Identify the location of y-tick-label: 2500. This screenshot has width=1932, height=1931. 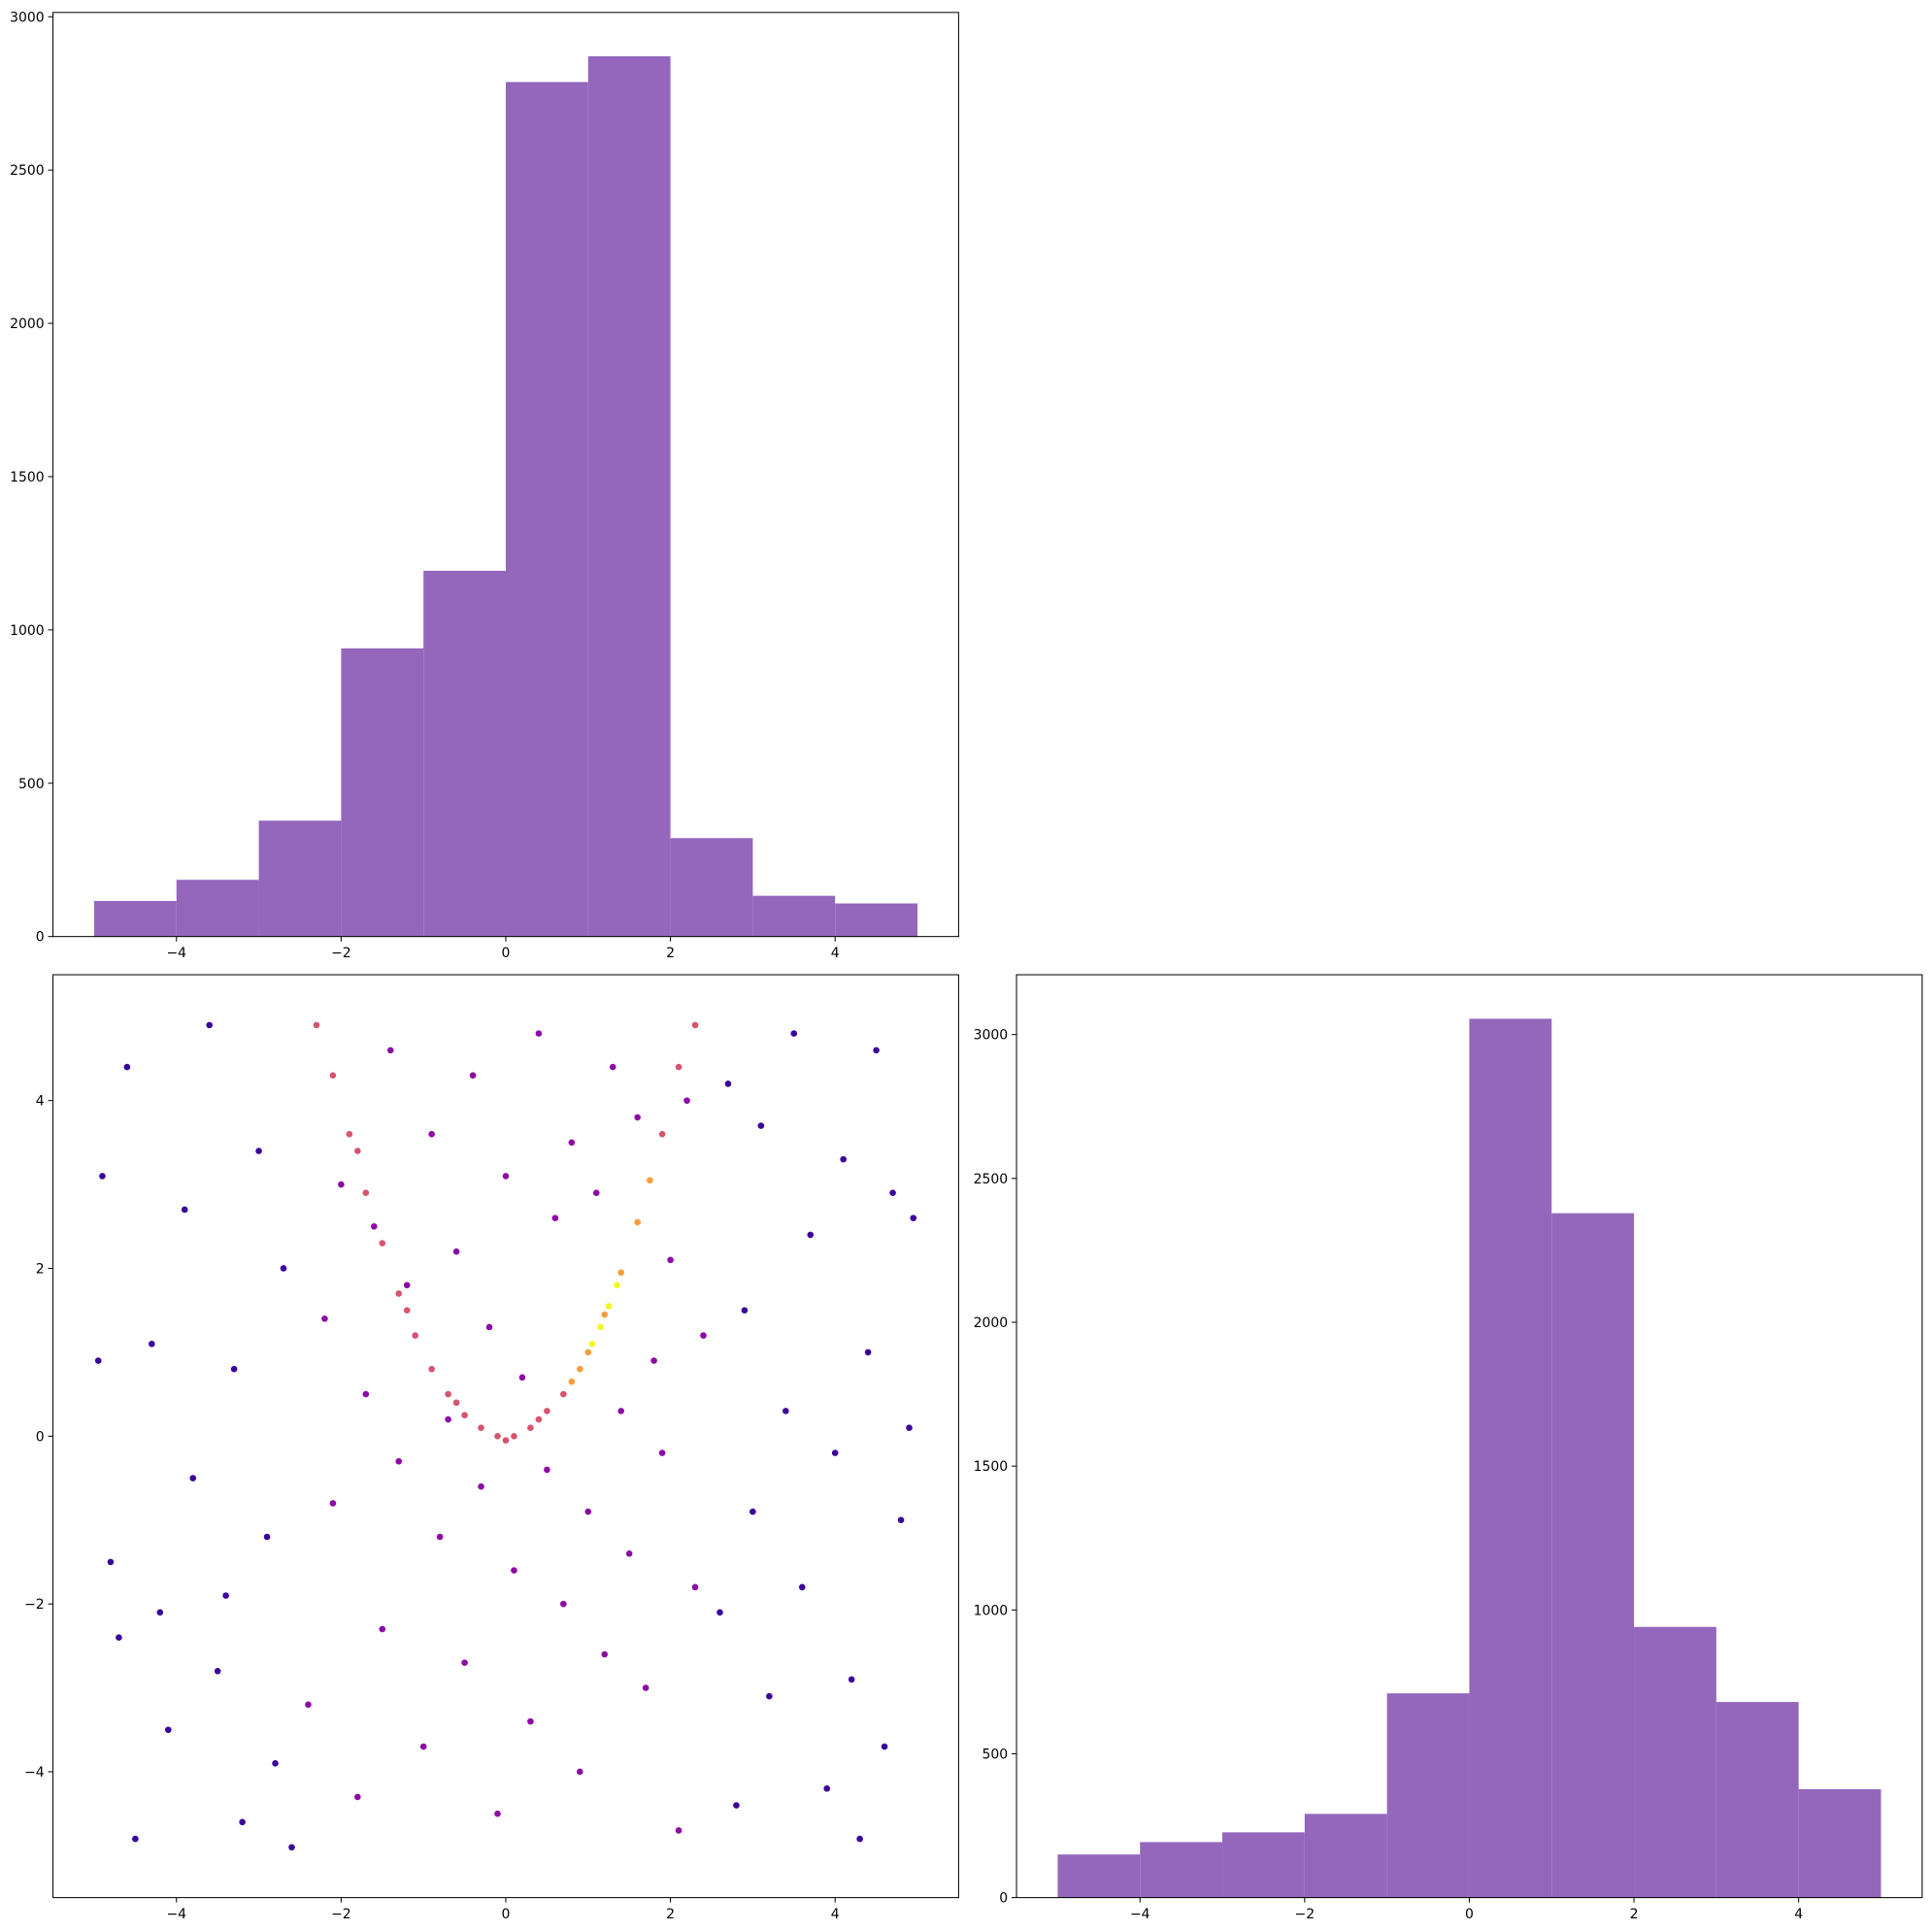
(27, 171).